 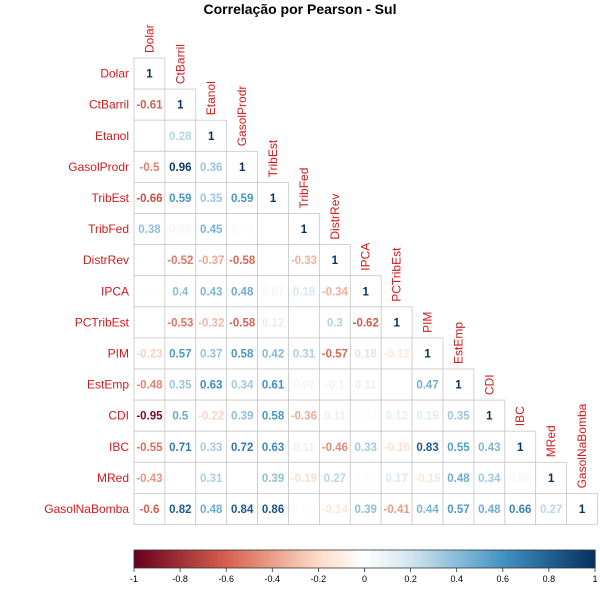 What do you see at coordinates (410, 579) in the screenshot?
I see `colorbar-tick-label: 0.2` at bounding box center [410, 579].